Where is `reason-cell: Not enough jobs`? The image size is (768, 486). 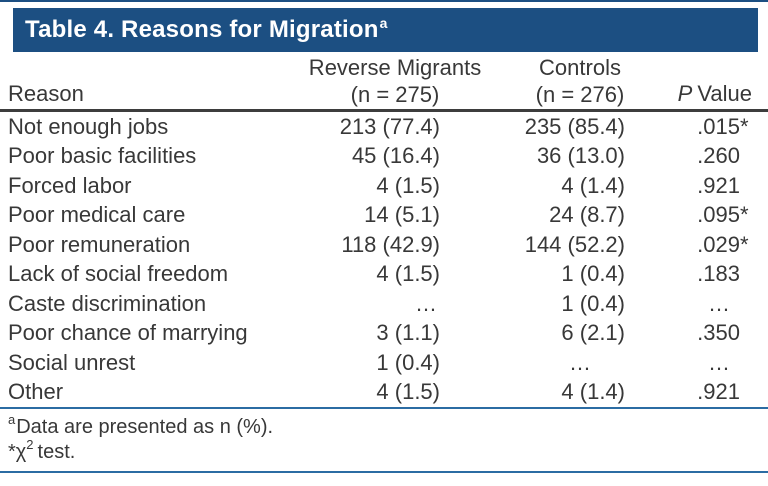
reason-cell: Not enough jobs is located at coordinates (88, 126).